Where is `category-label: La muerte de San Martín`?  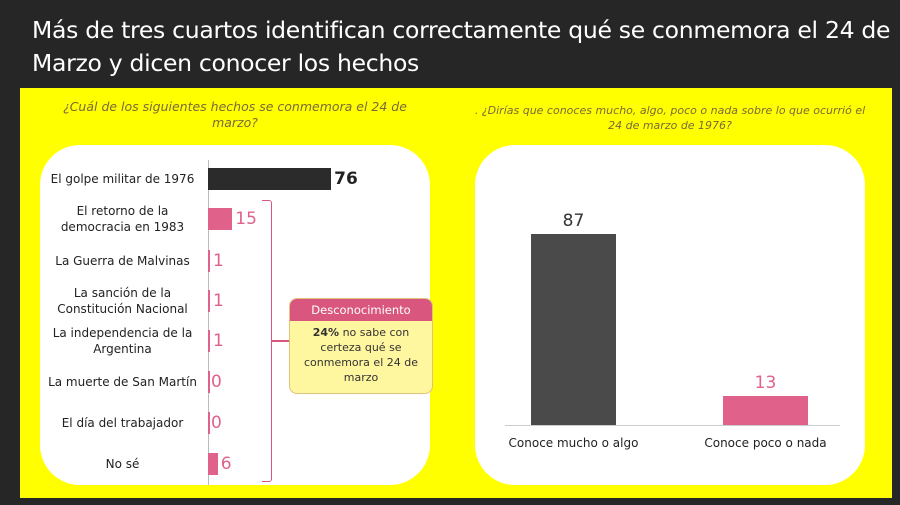 category-label: La muerte de San Martín is located at coordinates (122, 382).